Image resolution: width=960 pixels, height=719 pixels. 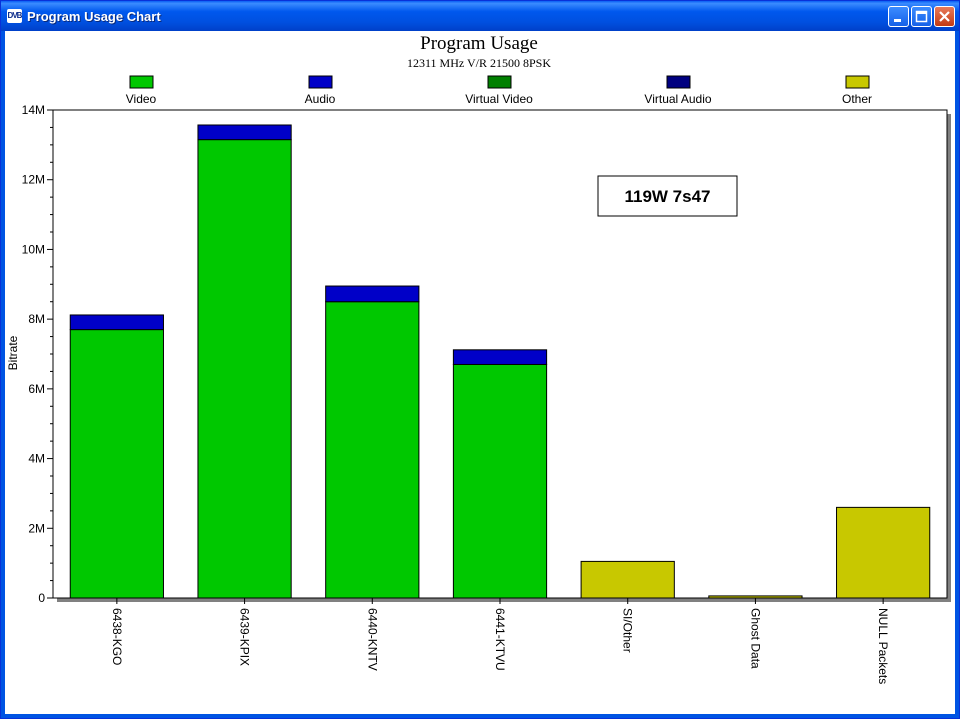 What do you see at coordinates (857, 82) in the screenshot?
I see `legend-swatch-other` at bounding box center [857, 82].